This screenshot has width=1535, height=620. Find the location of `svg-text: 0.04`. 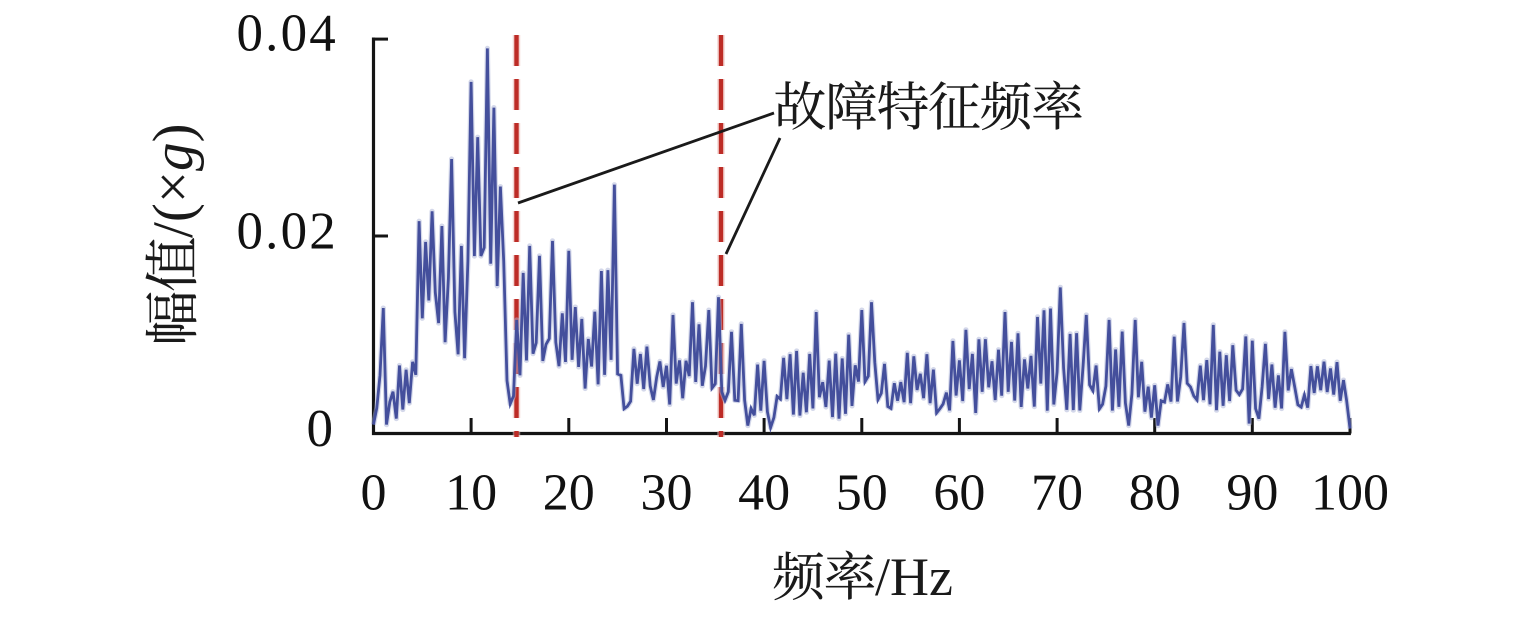

svg-text: 0.04 is located at coordinates (287, 33).